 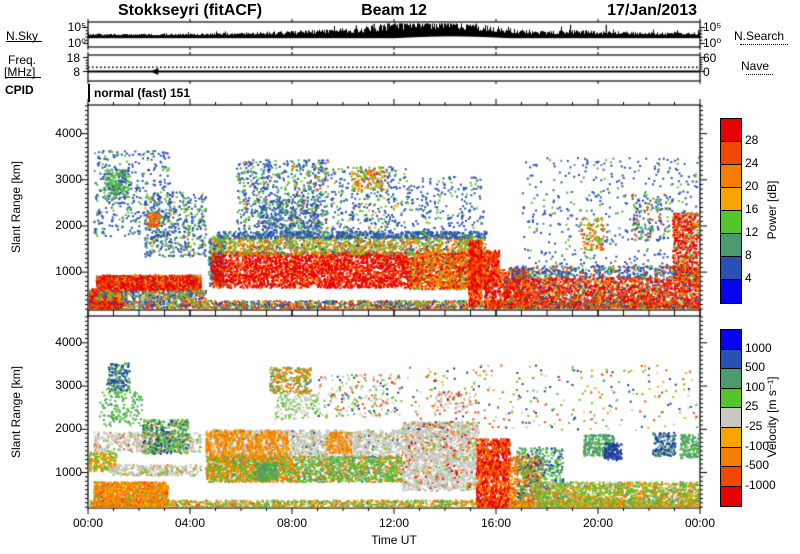 I want to click on power-colorbar-tick-label: 24, so click(x=752, y=163).